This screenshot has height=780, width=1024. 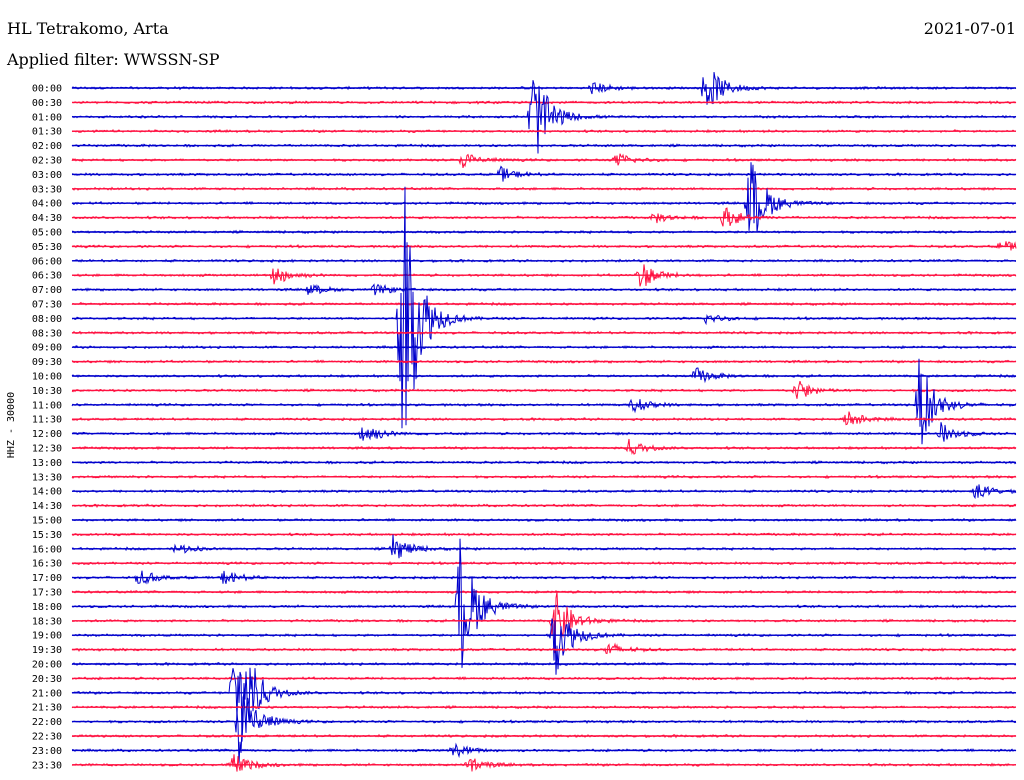 I want to click on time-tick-label: 21:00, so click(x=47, y=693).